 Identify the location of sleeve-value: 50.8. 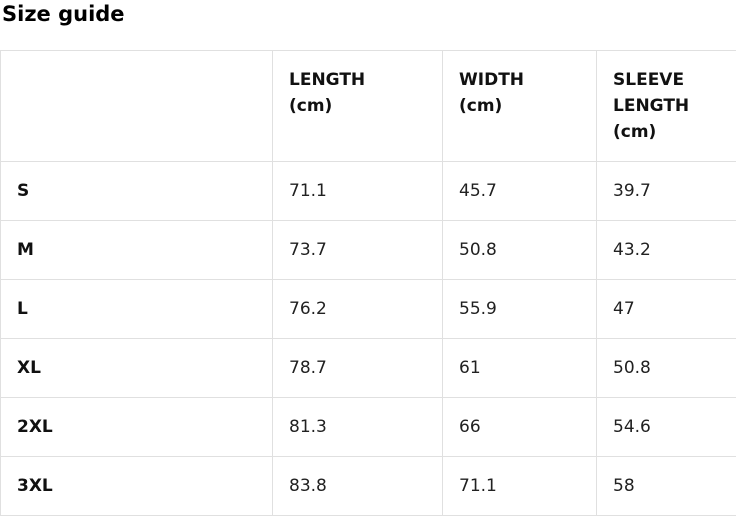
(666, 368).